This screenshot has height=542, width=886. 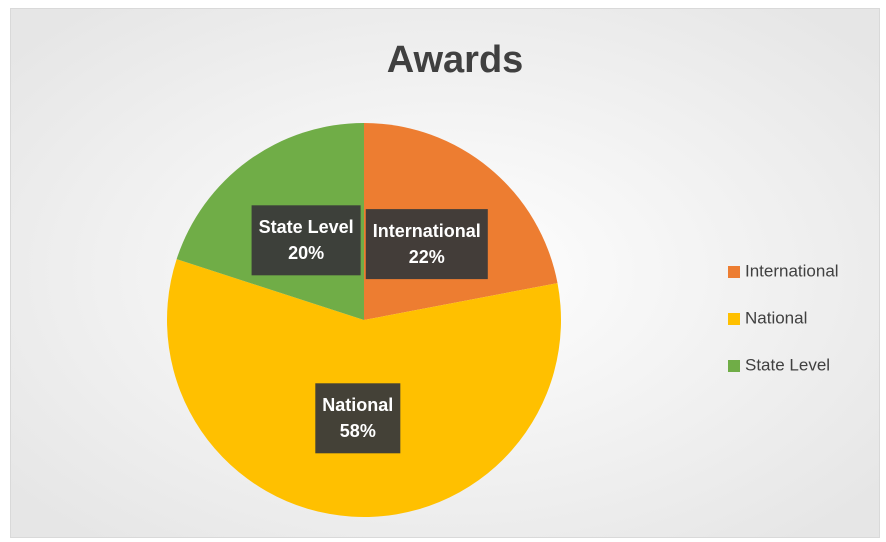 I want to click on legend-text: International, so click(x=792, y=270).